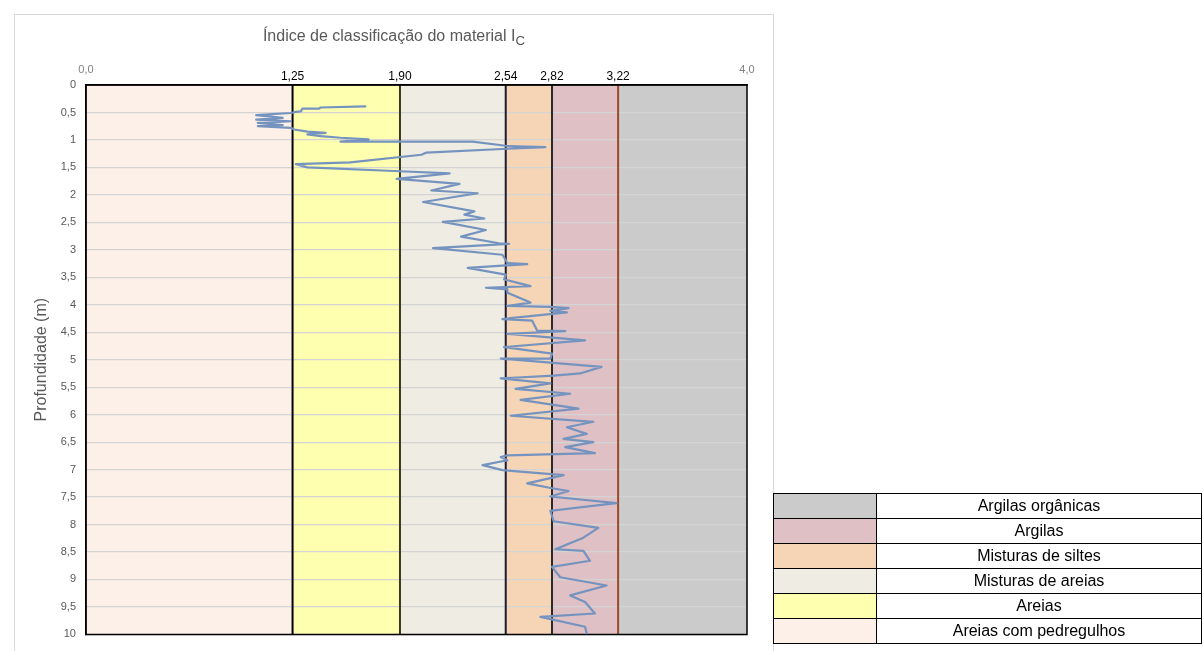 The width and height of the screenshot is (1203, 651). I want to click on y-tick-label: 1,5, so click(68, 166).